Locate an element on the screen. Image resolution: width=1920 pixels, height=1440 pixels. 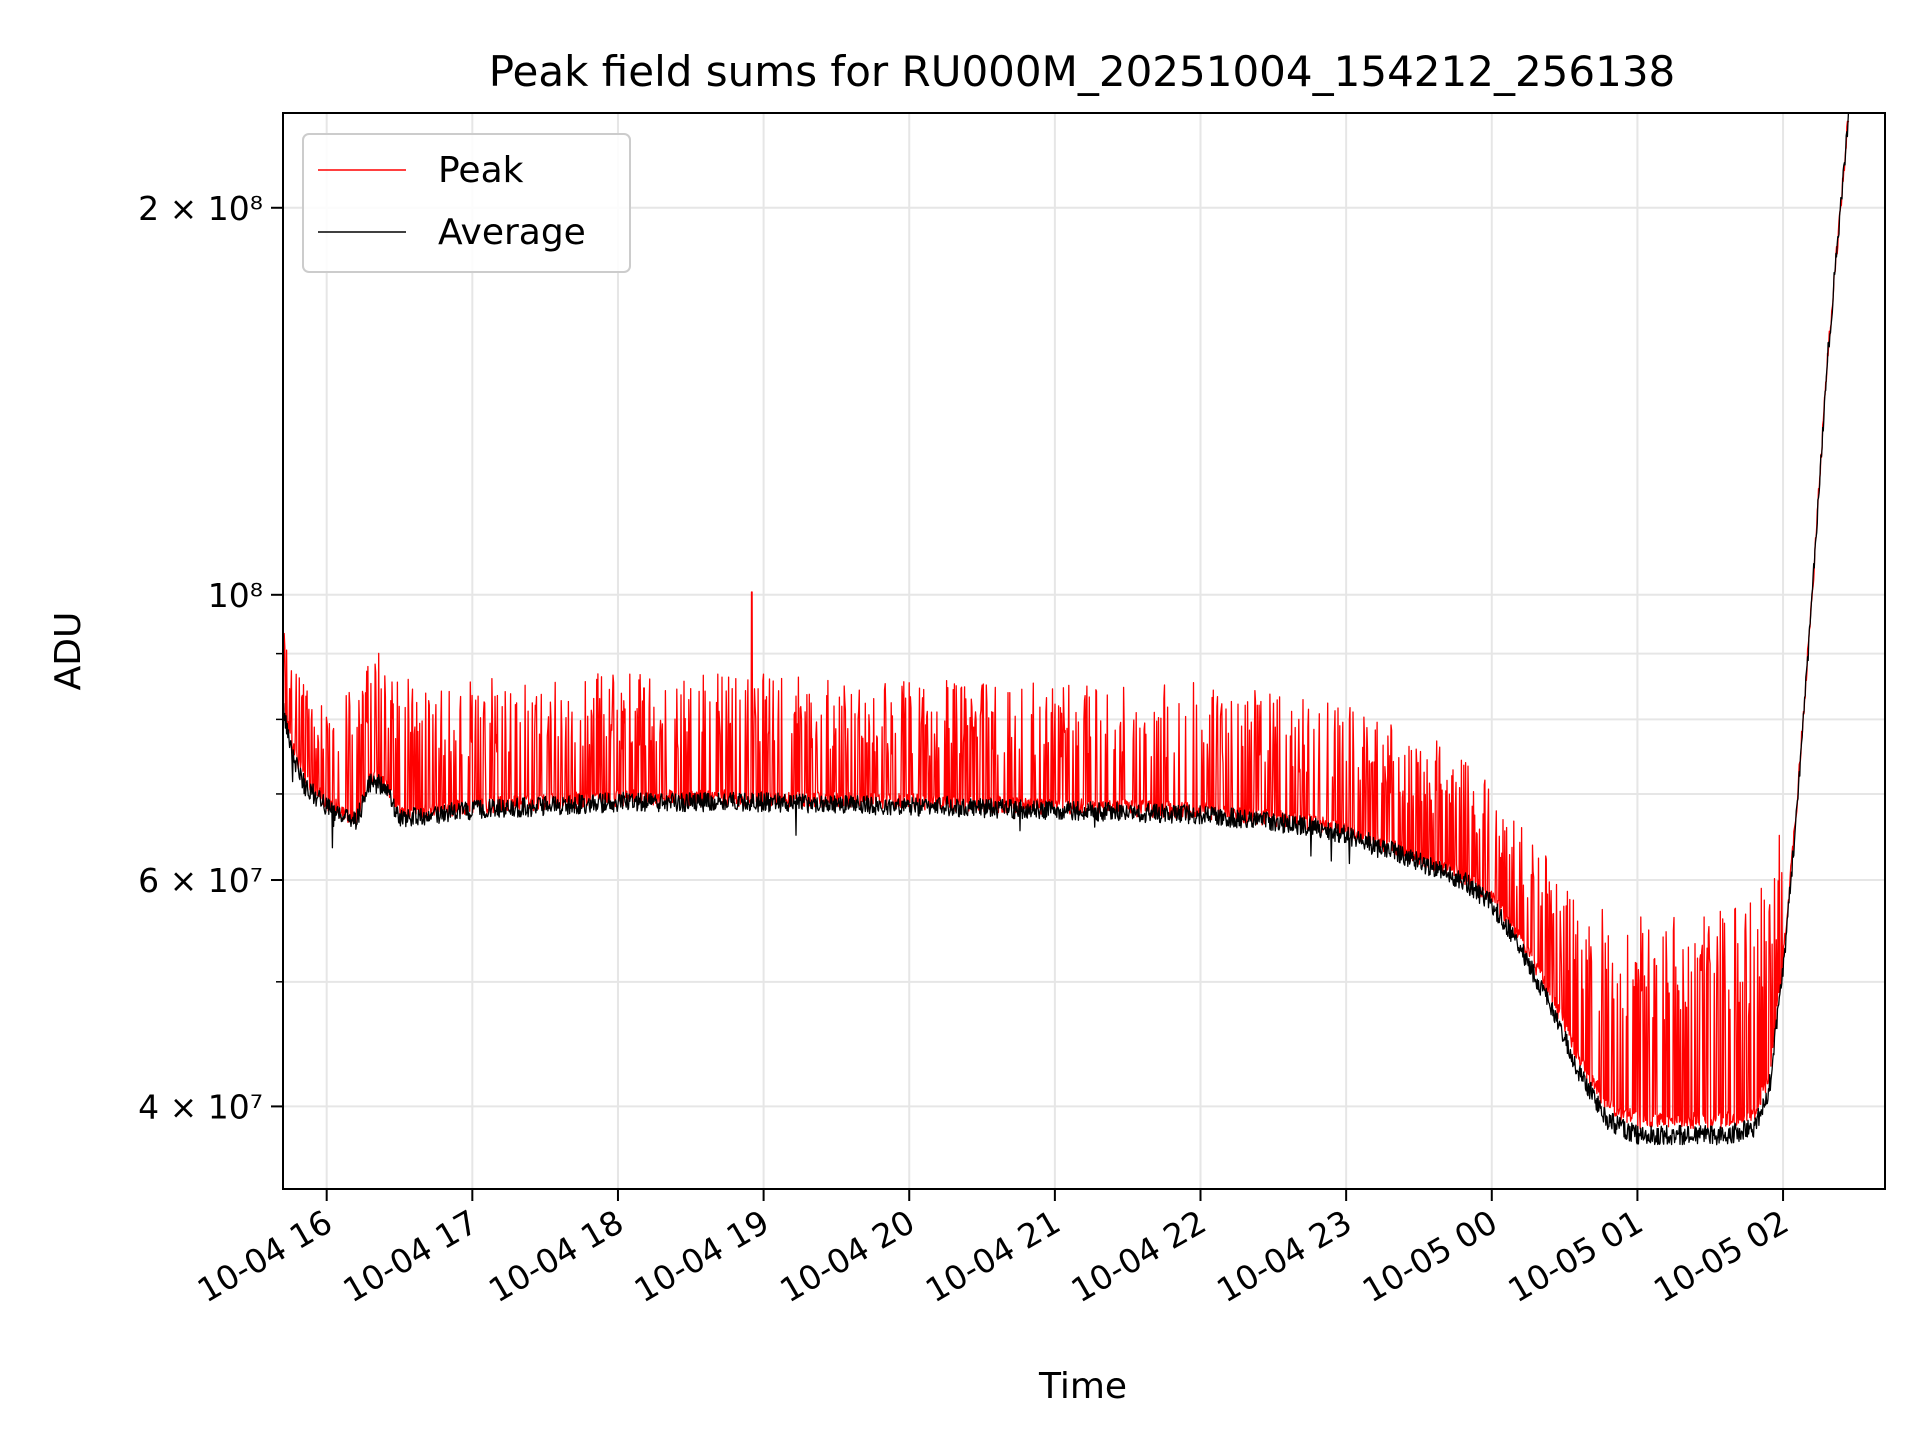
legend-box is located at coordinates (466, 203).